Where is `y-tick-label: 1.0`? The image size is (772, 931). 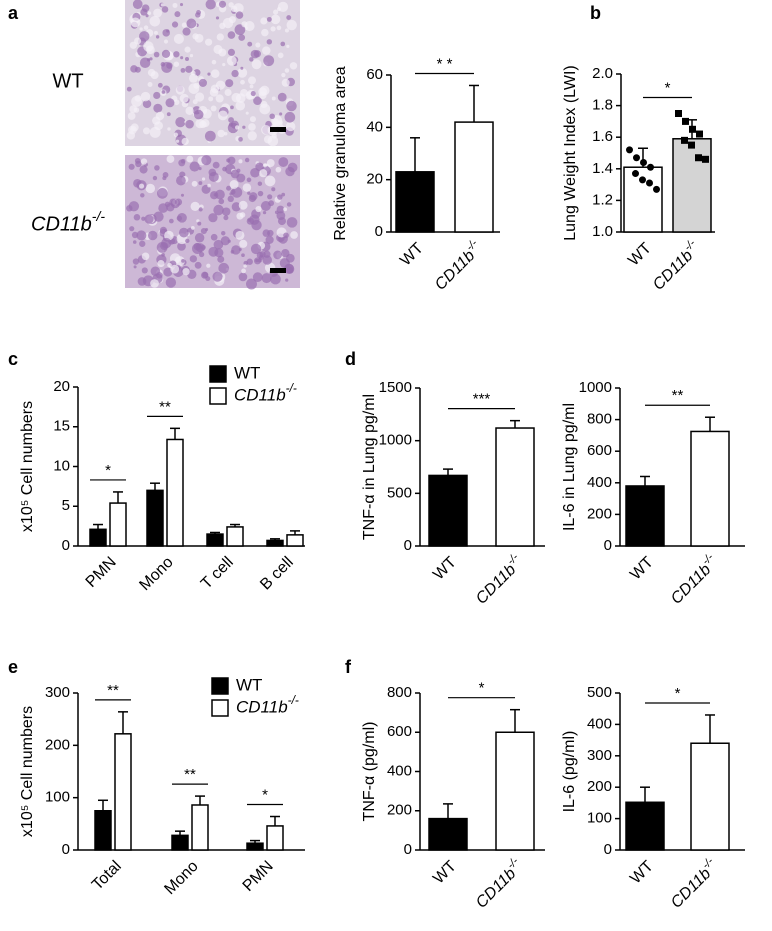 y-tick-label: 1.0 is located at coordinates (602, 231).